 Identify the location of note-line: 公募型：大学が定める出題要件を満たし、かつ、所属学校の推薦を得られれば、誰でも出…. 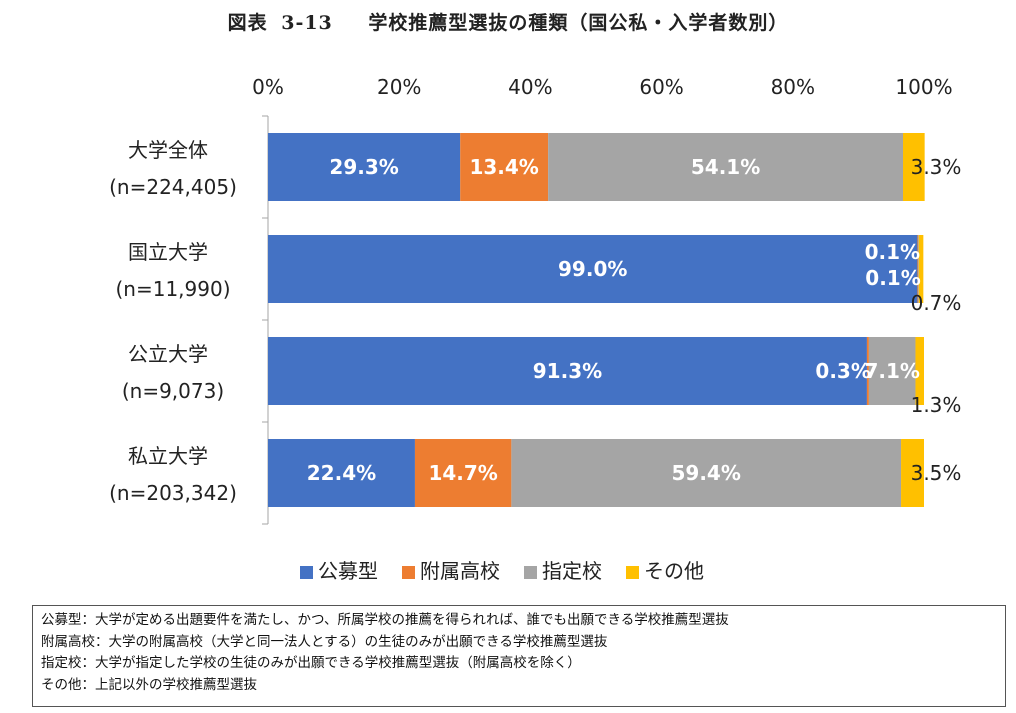
(385, 620).